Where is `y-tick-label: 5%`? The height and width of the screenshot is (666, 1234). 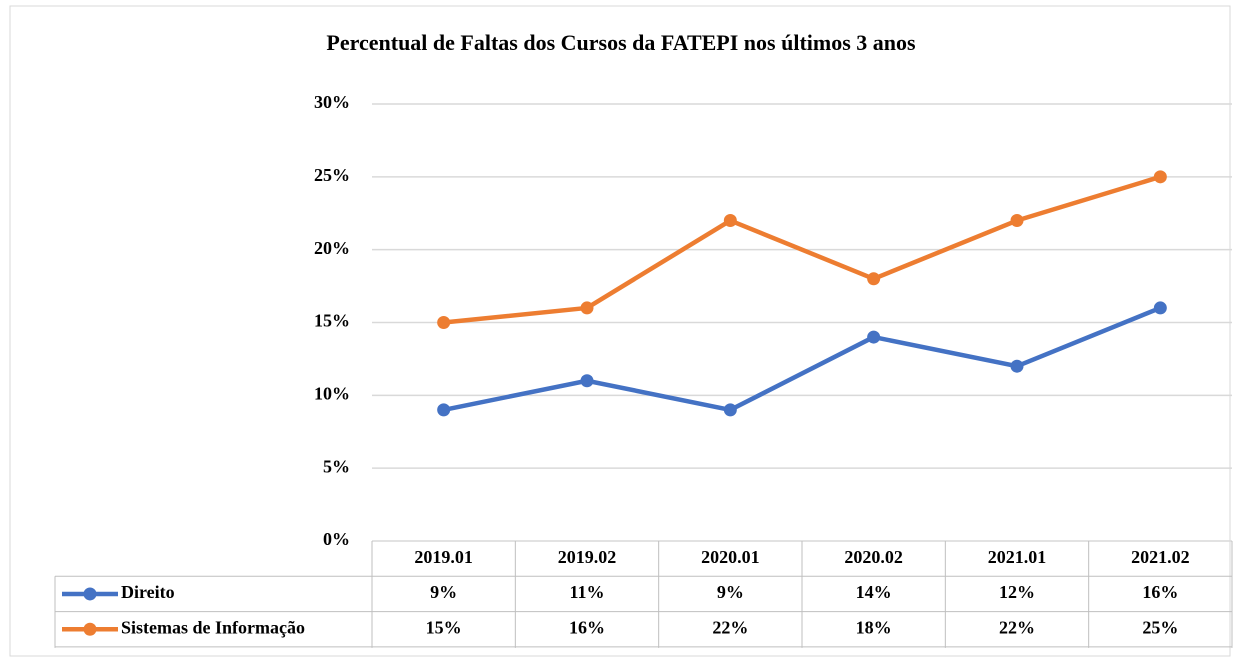
y-tick-label: 5% is located at coordinates (336, 466).